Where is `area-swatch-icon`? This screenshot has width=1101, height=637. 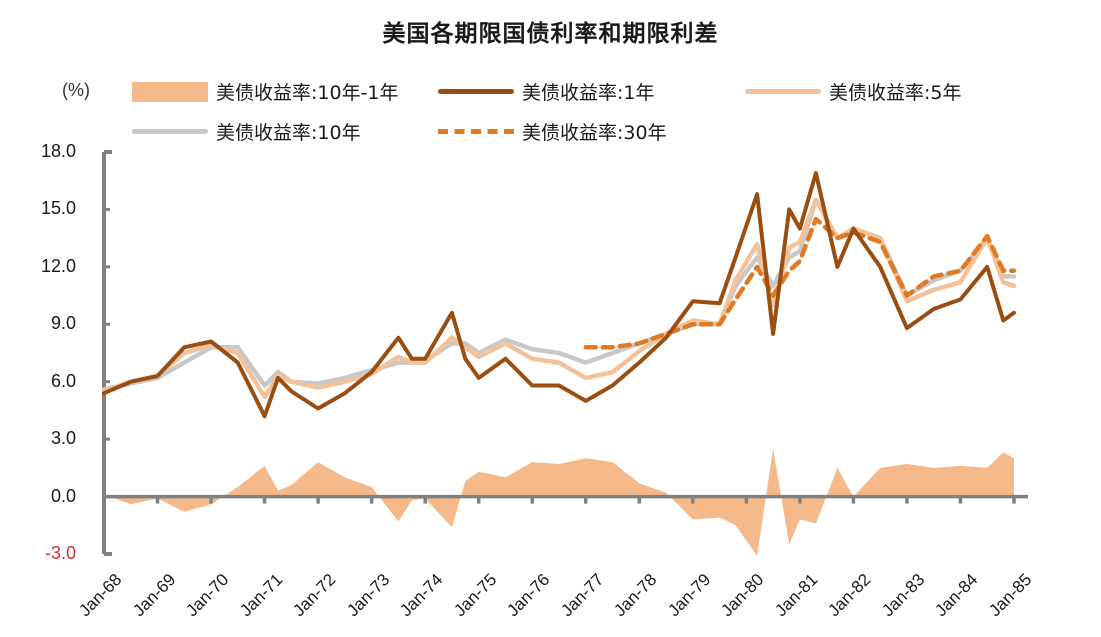 area-swatch-icon is located at coordinates (170, 91).